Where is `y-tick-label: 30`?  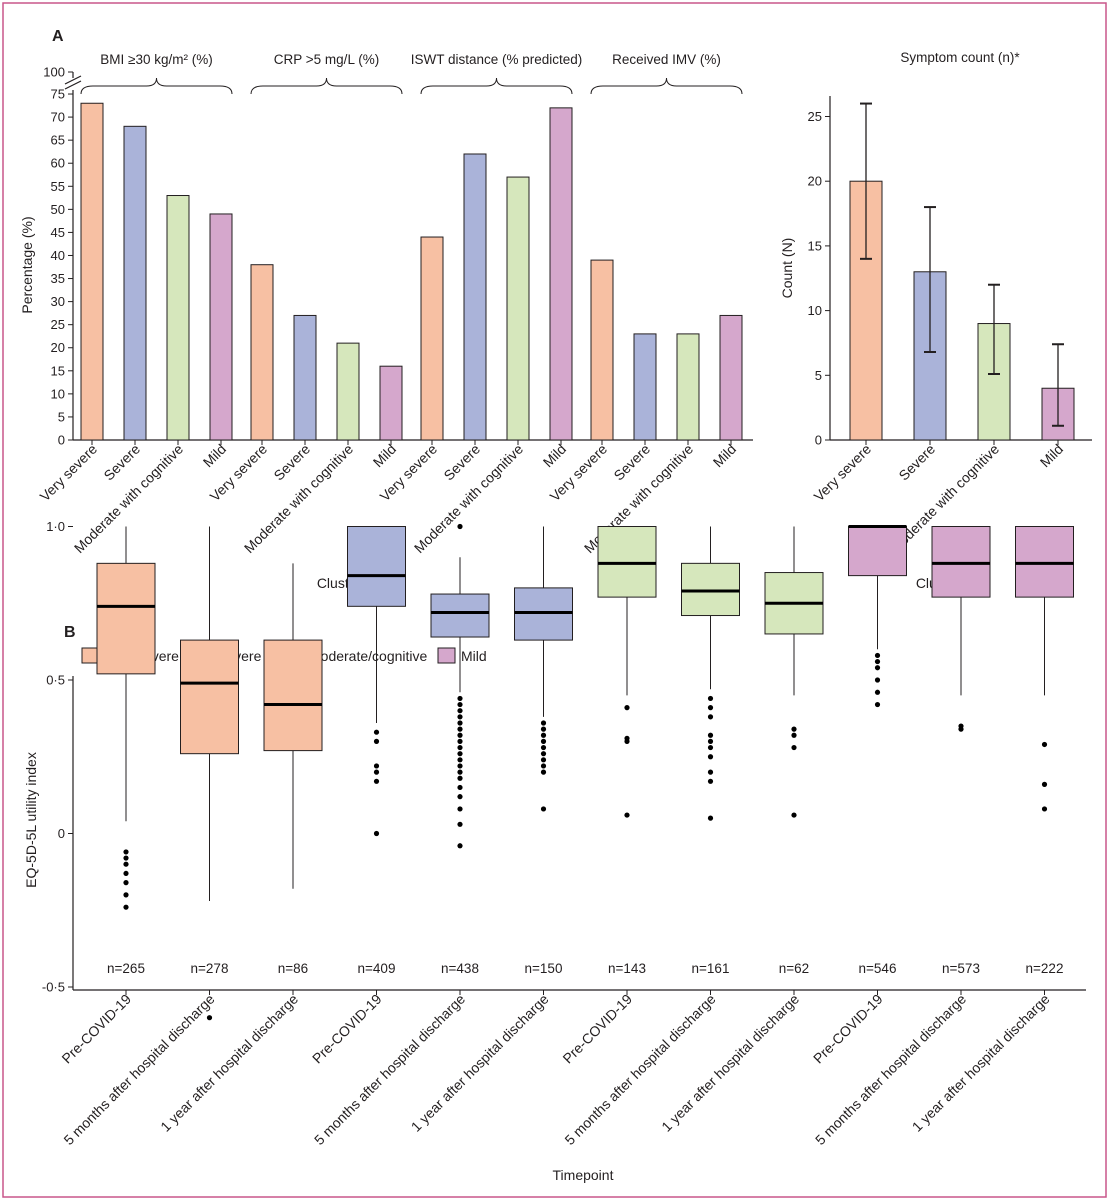
y-tick-label: 30 is located at coordinates (58, 301).